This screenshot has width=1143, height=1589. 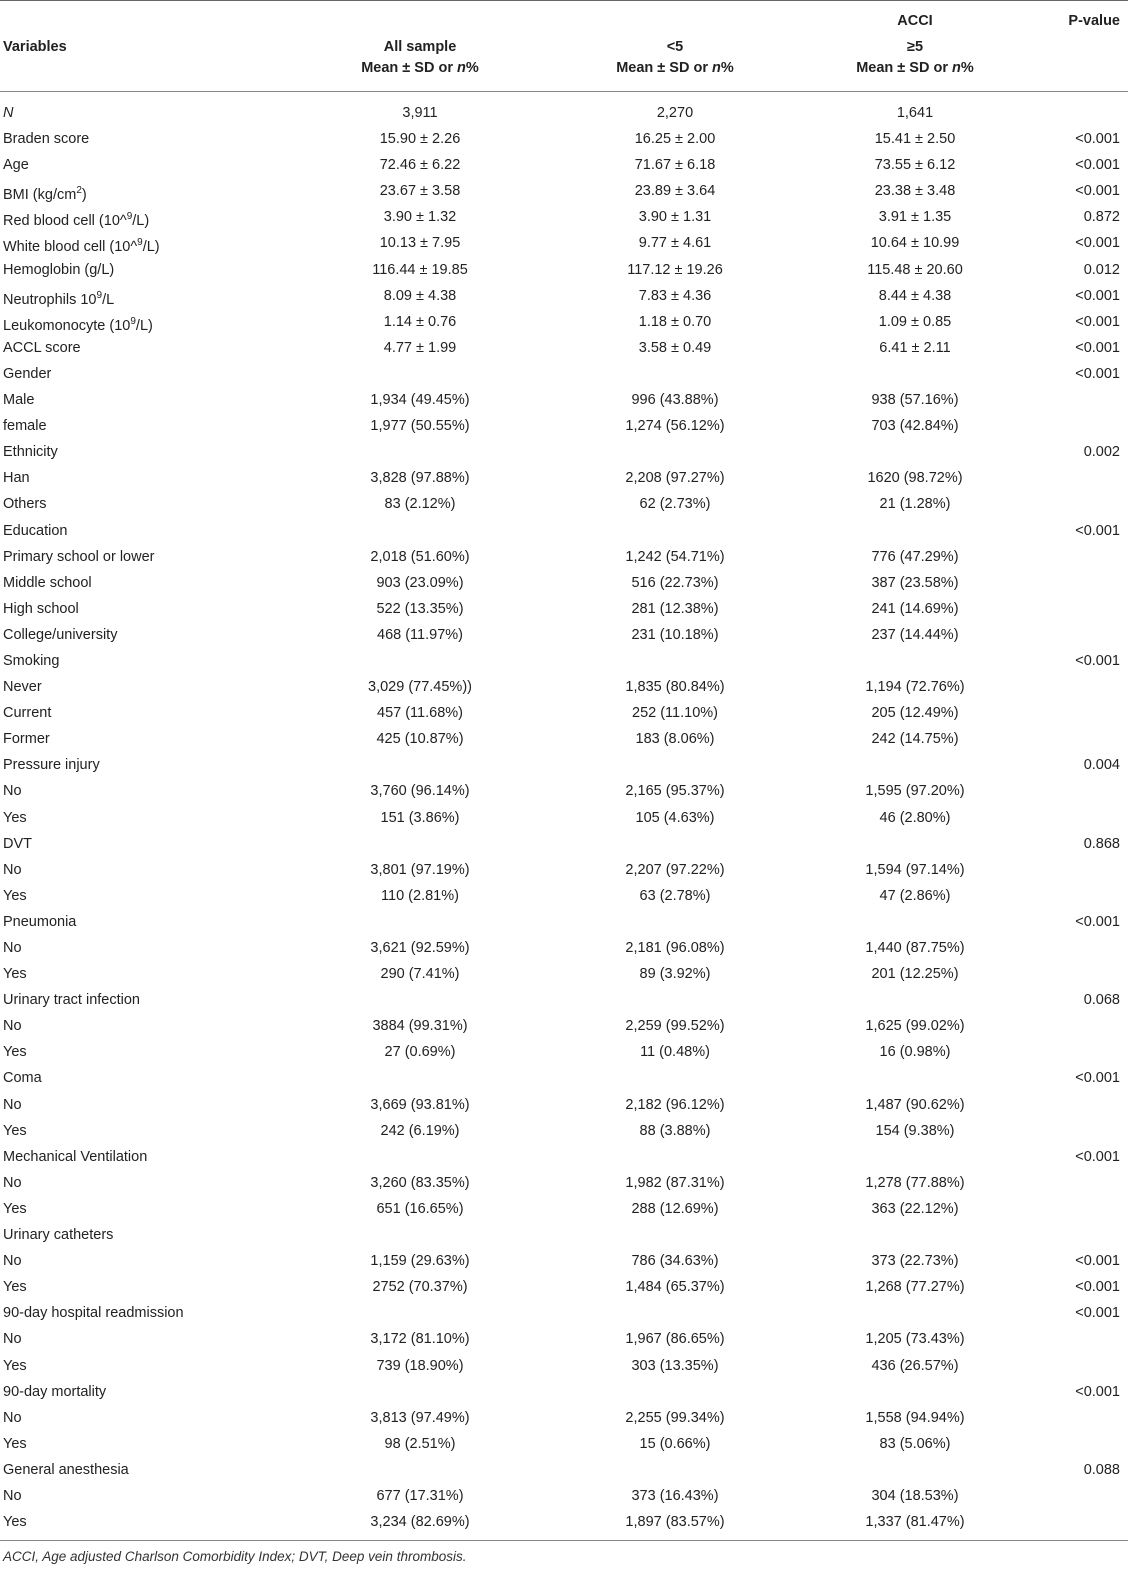 What do you see at coordinates (420, 269) in the screenshot?
I see `all-sample-value: 116.44 ± 19.85` at bounding box center [420, 269].